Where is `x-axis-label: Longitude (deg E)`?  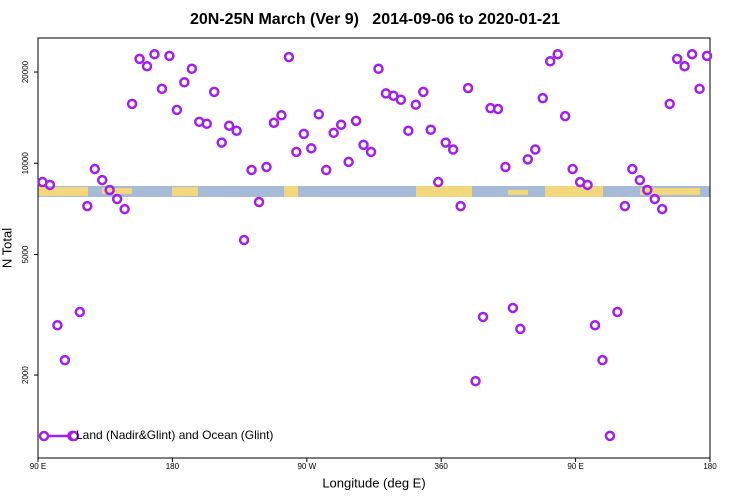 x-axis-label: Longitude (deg E) is located at coordinates (373, 482).